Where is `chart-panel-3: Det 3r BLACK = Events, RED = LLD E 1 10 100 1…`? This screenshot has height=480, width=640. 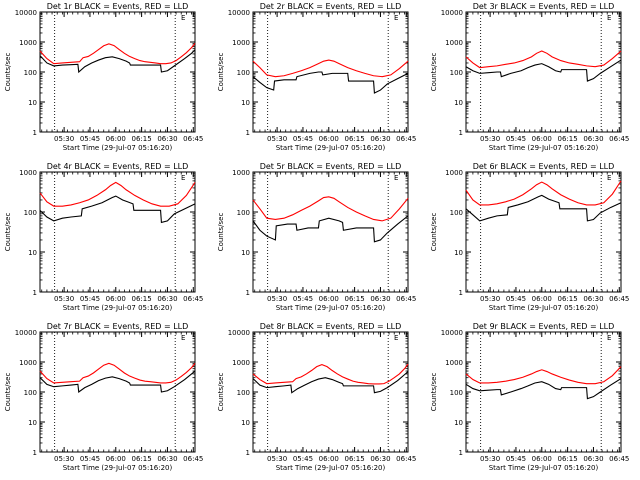
chart-panel-3: Det 3r BLACK = Events, RED = LLD E 1 10 100 1… is located at coordinates (529, 77).